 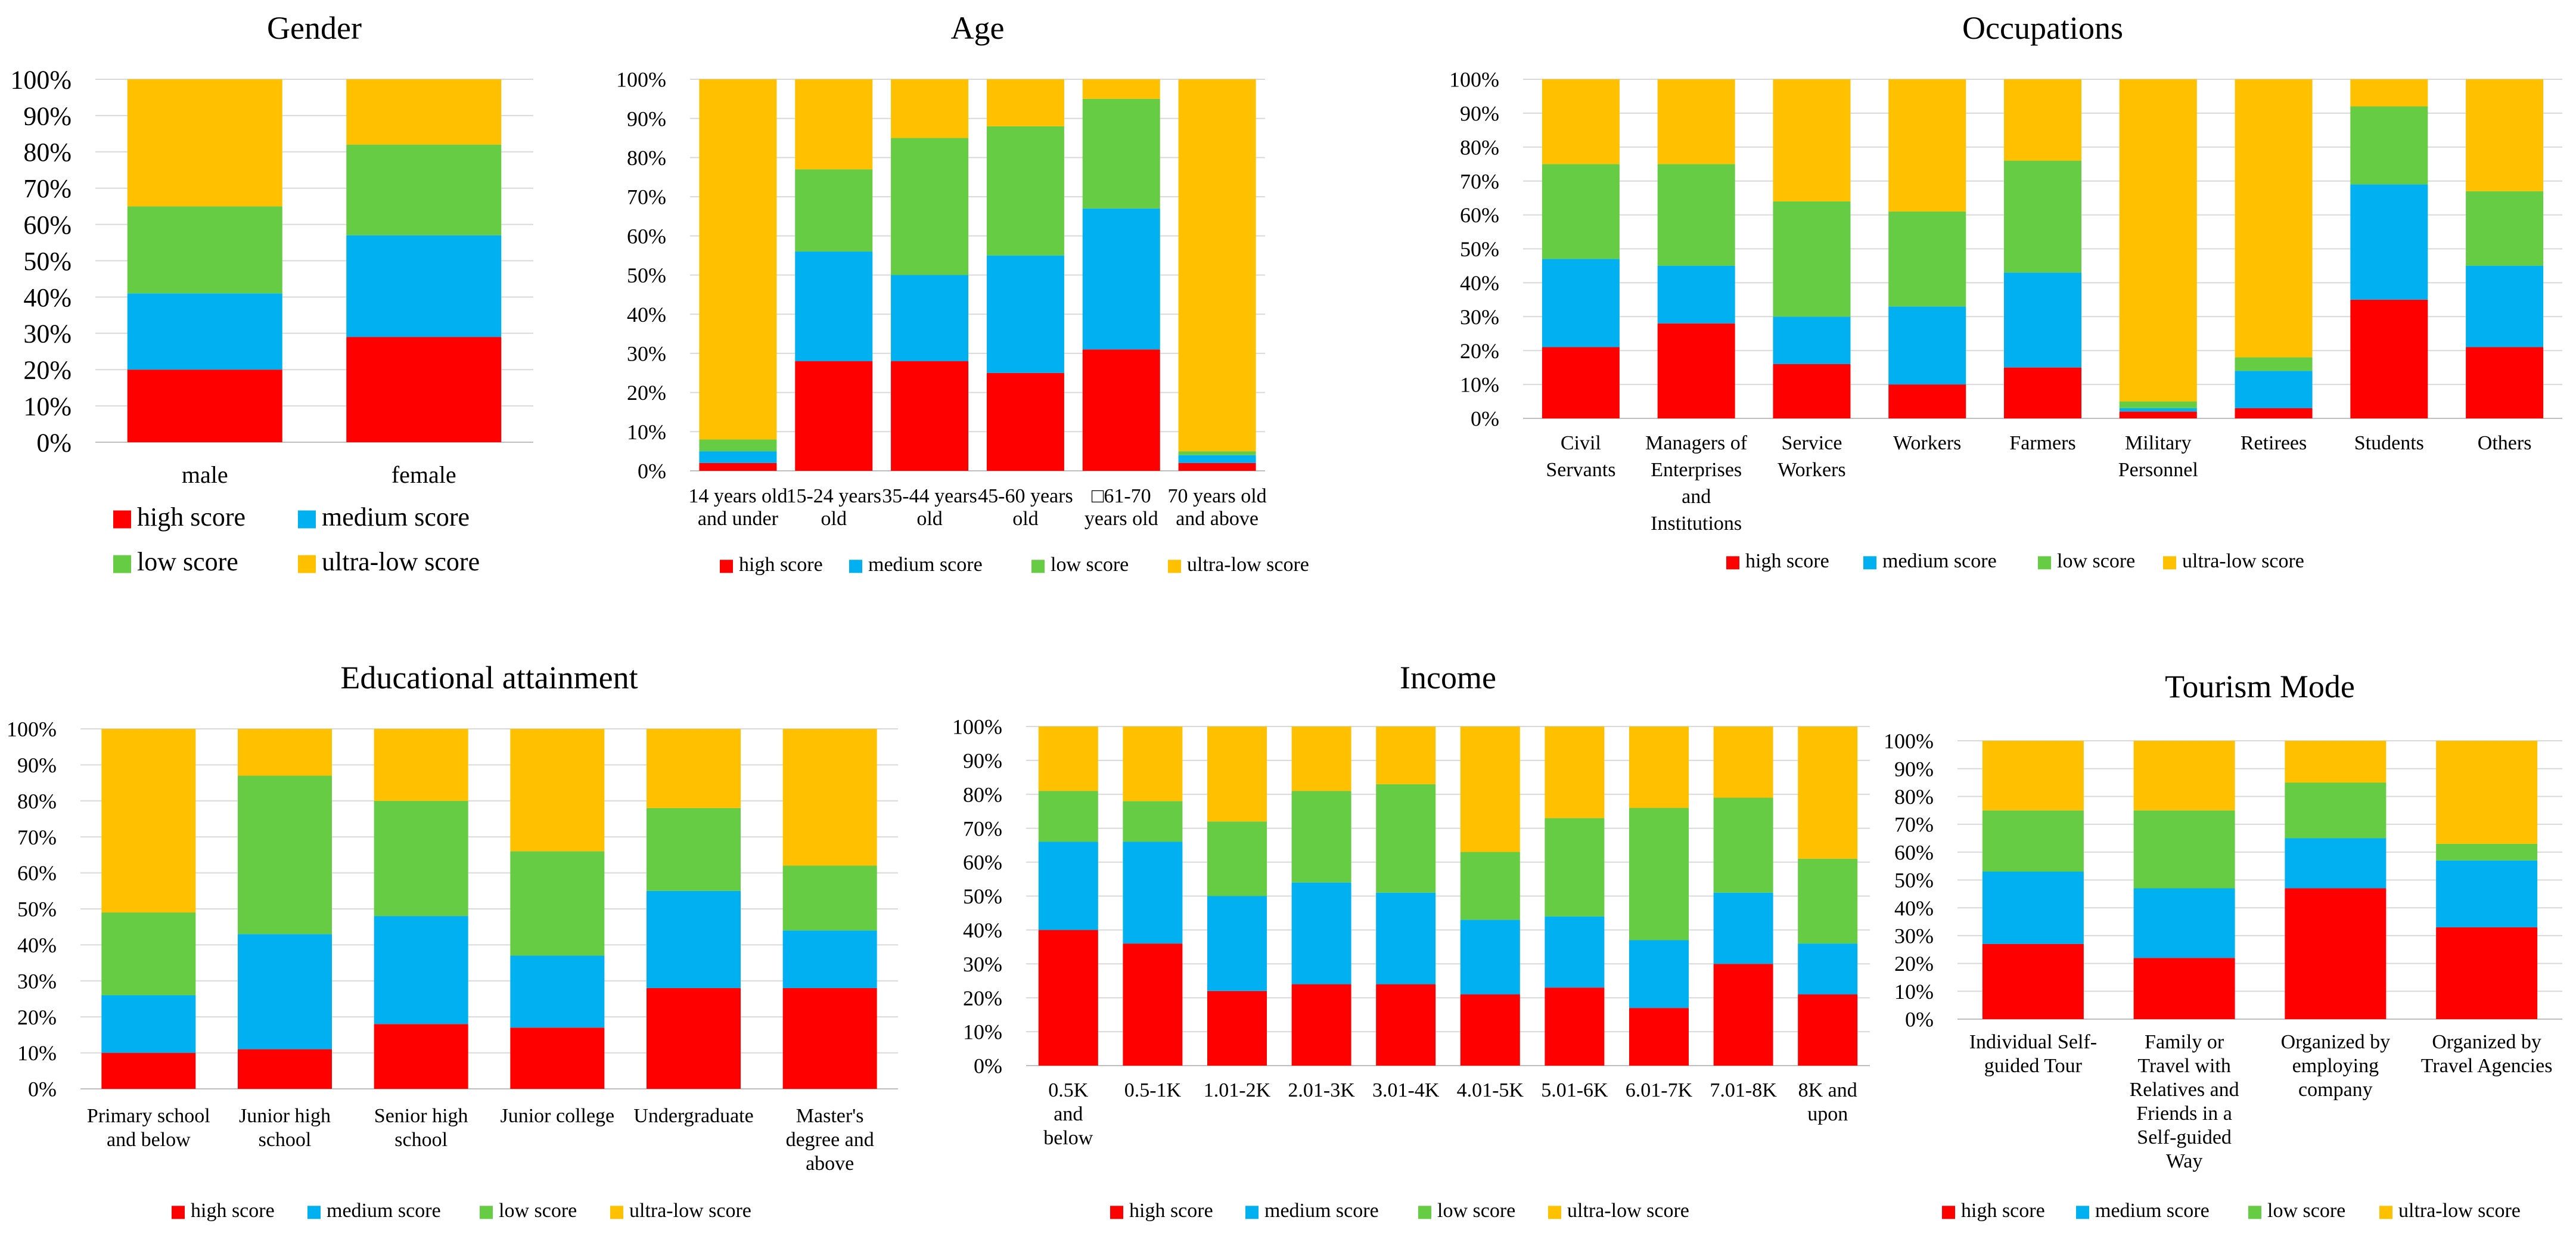 What do you see at coordinates (1696, 470) in the screenshot?
I see `x-tick-label: Enterprises` at bounding box center [1696, 470].